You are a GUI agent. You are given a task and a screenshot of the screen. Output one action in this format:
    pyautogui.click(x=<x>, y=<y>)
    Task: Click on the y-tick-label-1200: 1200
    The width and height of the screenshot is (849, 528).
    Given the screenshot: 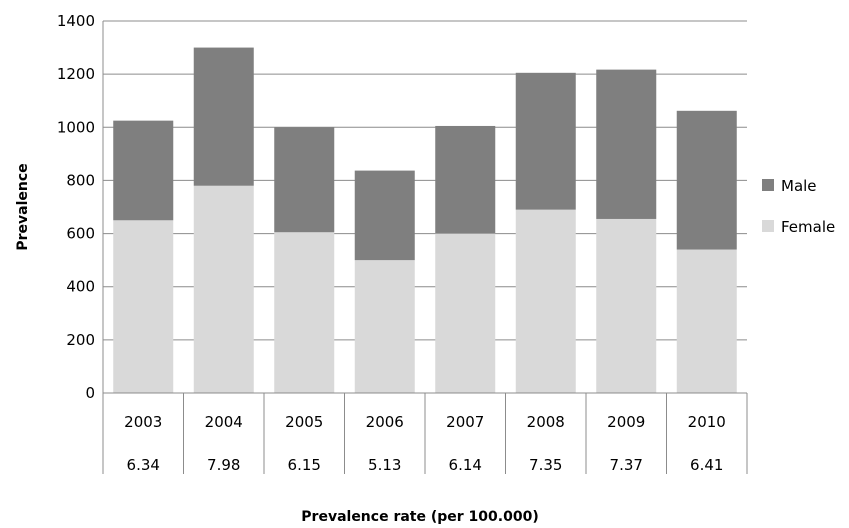 What is the action you would take?
    pyautogui.click(x=76, y=74)
    